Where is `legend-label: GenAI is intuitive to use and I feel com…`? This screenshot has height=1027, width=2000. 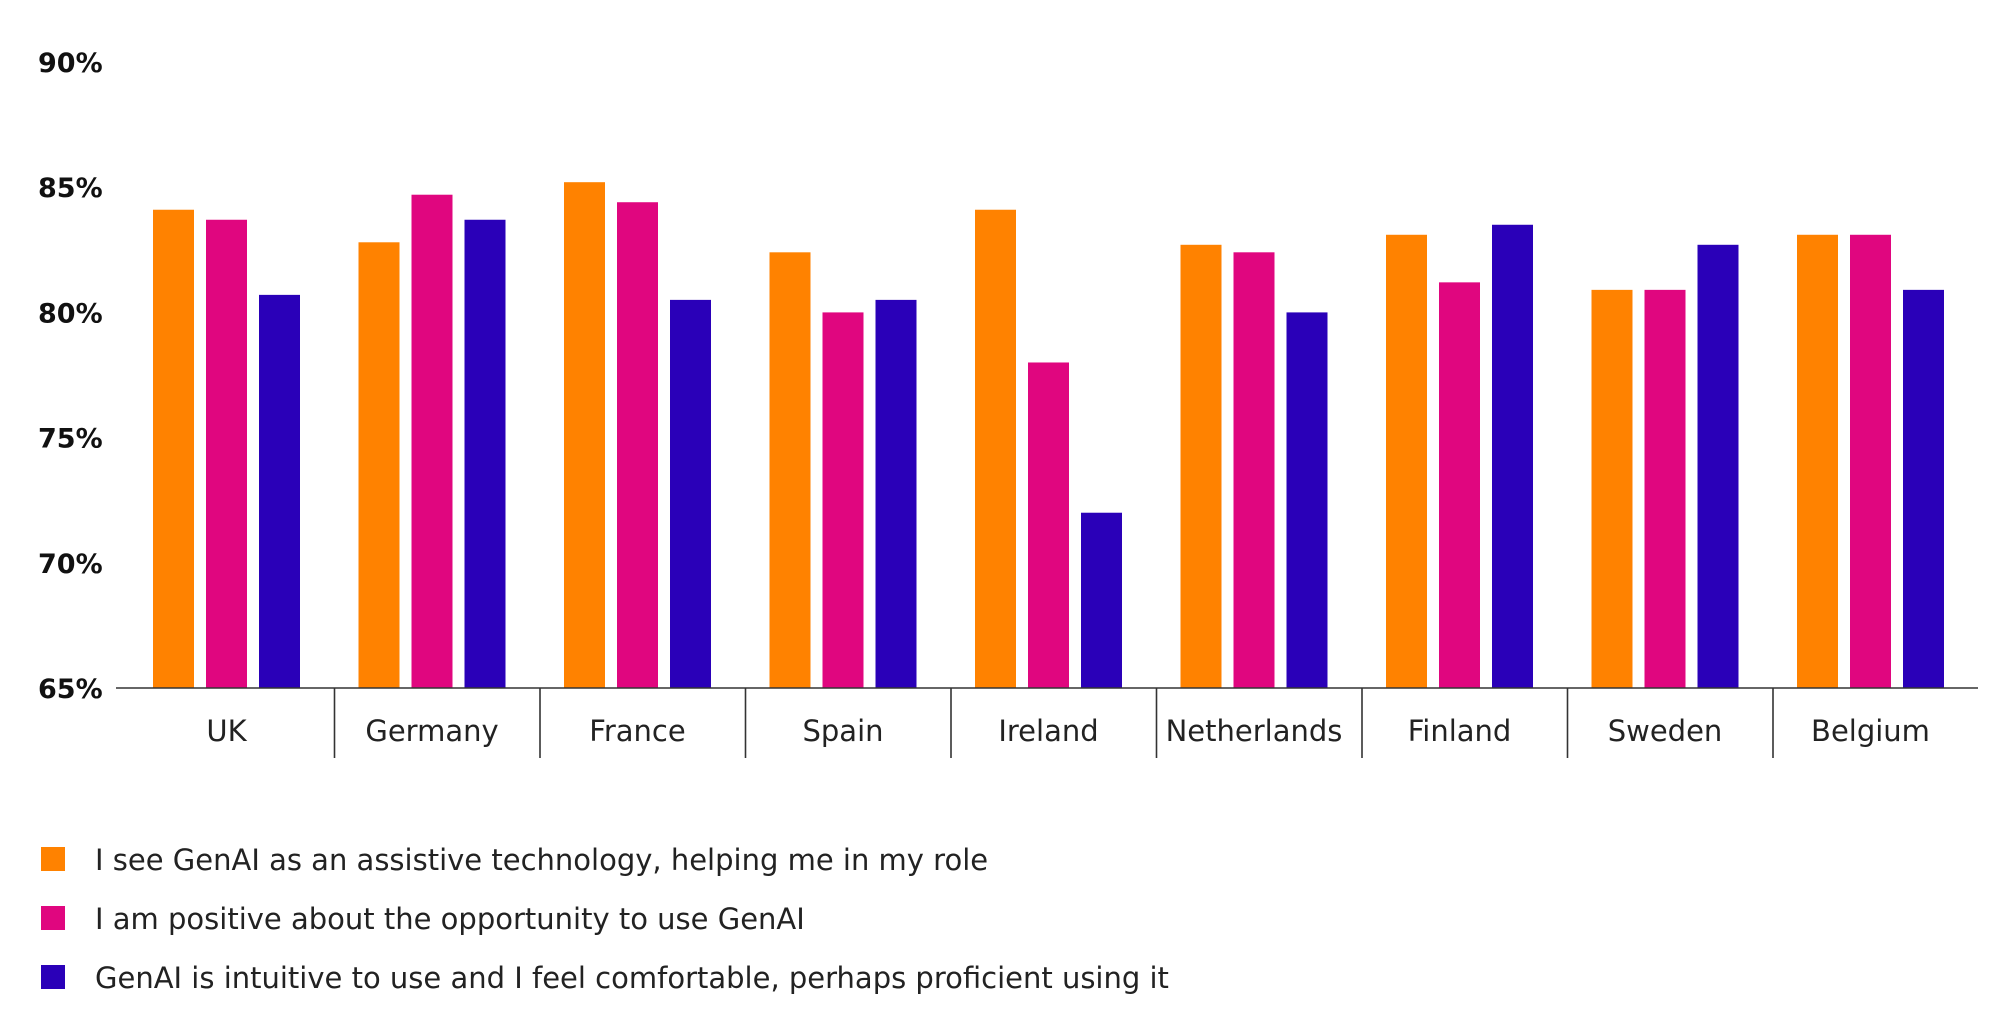
legend-label: GenAI is intuitive to use and I feel com… is located at coordinates (632, 978).